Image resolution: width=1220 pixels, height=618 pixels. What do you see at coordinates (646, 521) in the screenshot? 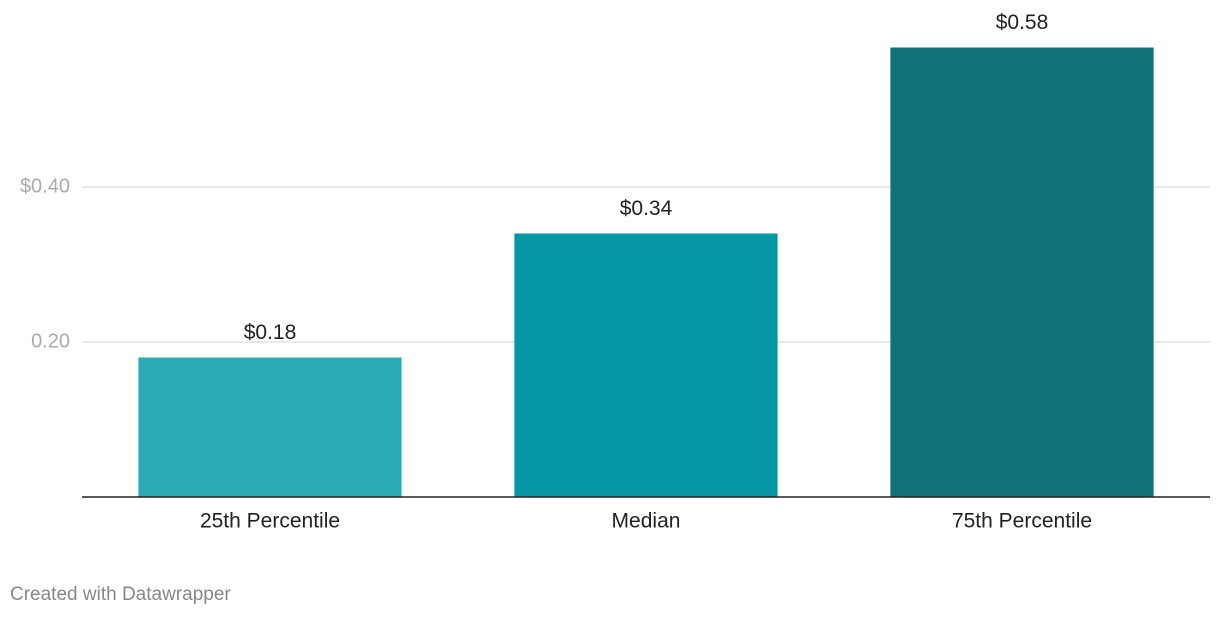
I see `x-tick-label: Median` at bounding box center [646, 521].